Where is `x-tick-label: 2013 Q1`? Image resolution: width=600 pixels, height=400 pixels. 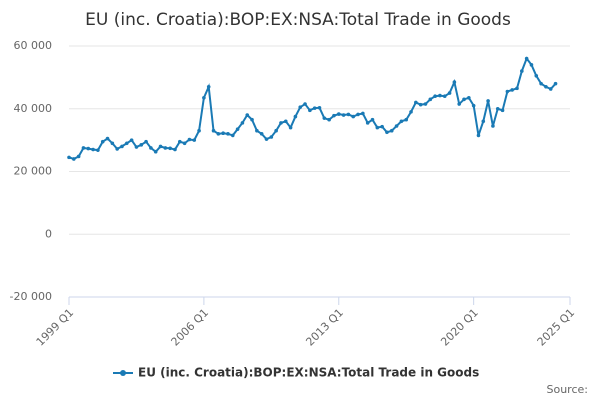
x-tick-label: 2013 Q1 is located at coordinates (324, 327).